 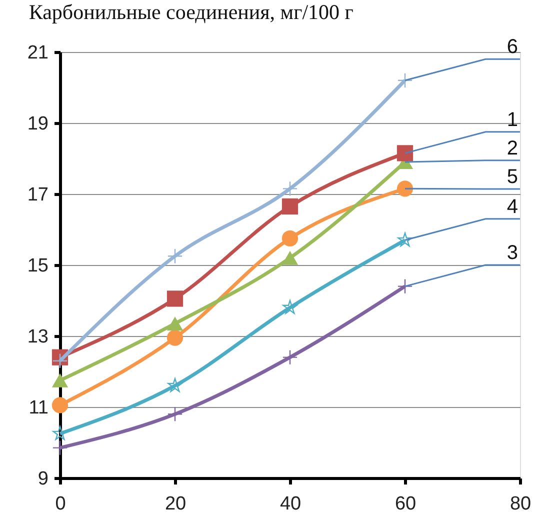 I want to click on text: 5, so click(x=512, y=177).